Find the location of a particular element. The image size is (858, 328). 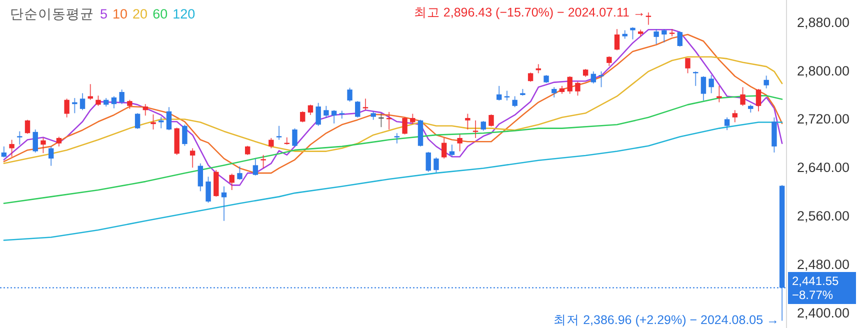

annotation: 최고 2,896.43 (−15.70%) − 2024.07.11 → is located at coordinates (530, 12).